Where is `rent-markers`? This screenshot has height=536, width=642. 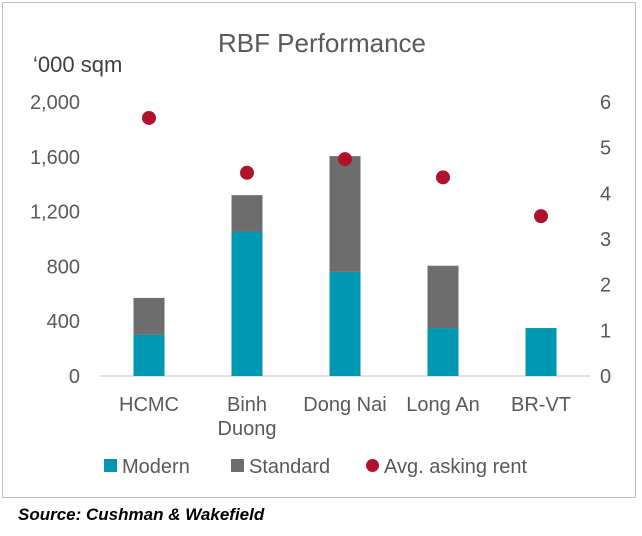 rent-markers is located at coordinates (345, 167).